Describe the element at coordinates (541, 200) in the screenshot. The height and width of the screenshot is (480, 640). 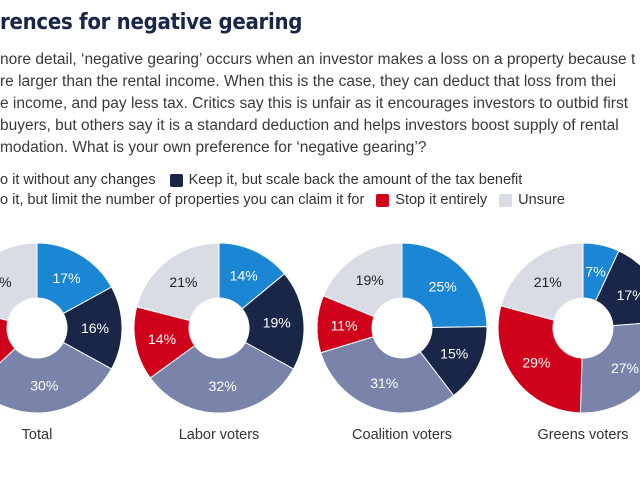
I see `legend-label: Unsure` at that location.